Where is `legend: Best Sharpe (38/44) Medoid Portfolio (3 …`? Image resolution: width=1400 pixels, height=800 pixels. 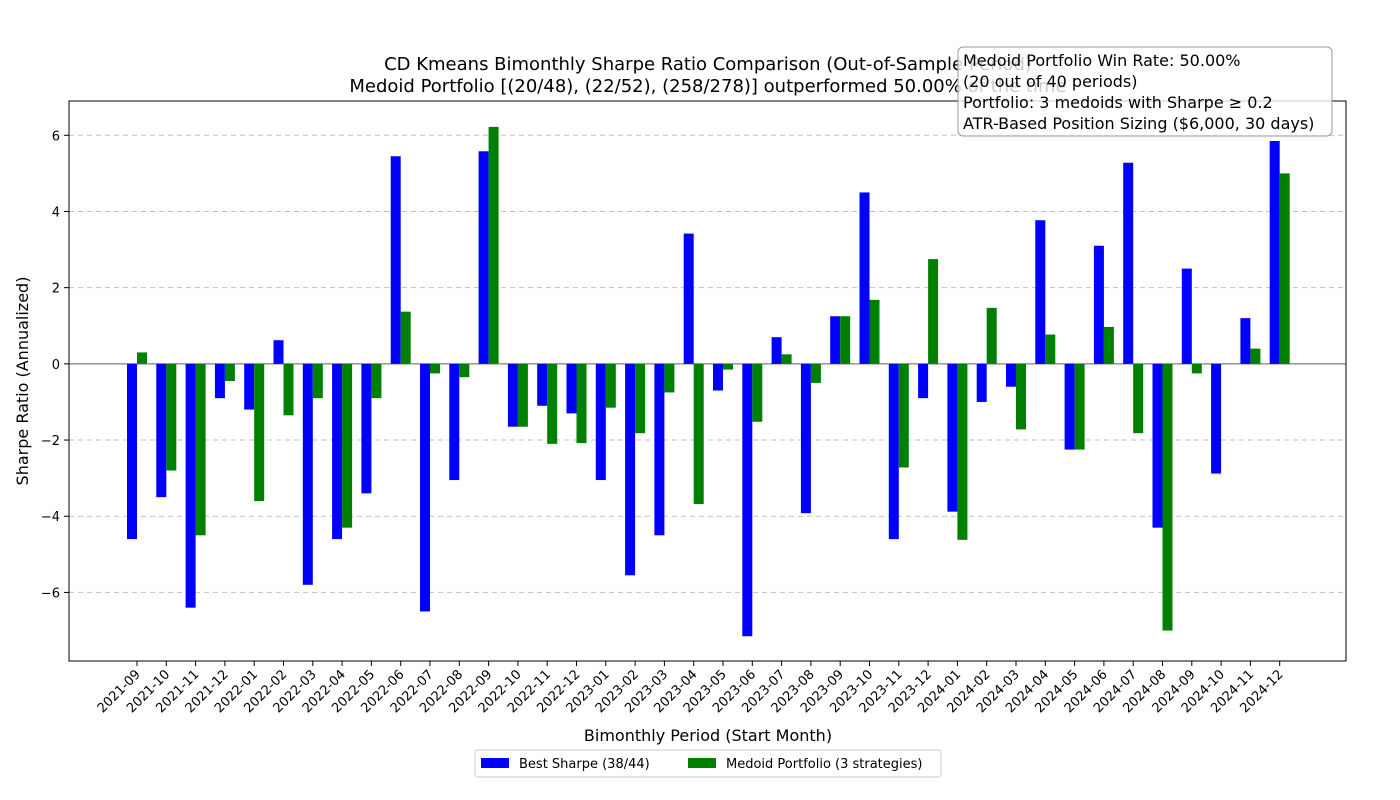 legend: Best Sharpe (38/44) Medoid Portfolio (3 … is located at coordinates (708, 763).